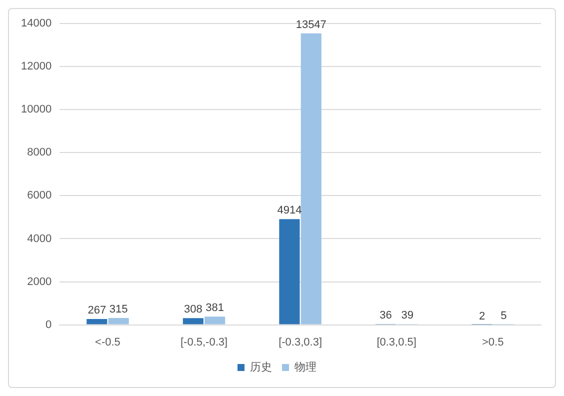 The height and width of the screenshot is (396, 564). I want to click on y-tick-label: 12000, so click(36, 66).